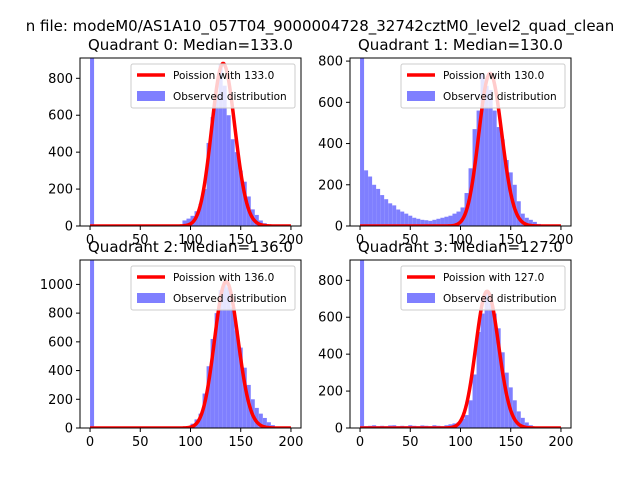 This screenshot has height=480, width=640. I want to click on legend-label-poisson: Poission with 130.0, so click(493, 76).